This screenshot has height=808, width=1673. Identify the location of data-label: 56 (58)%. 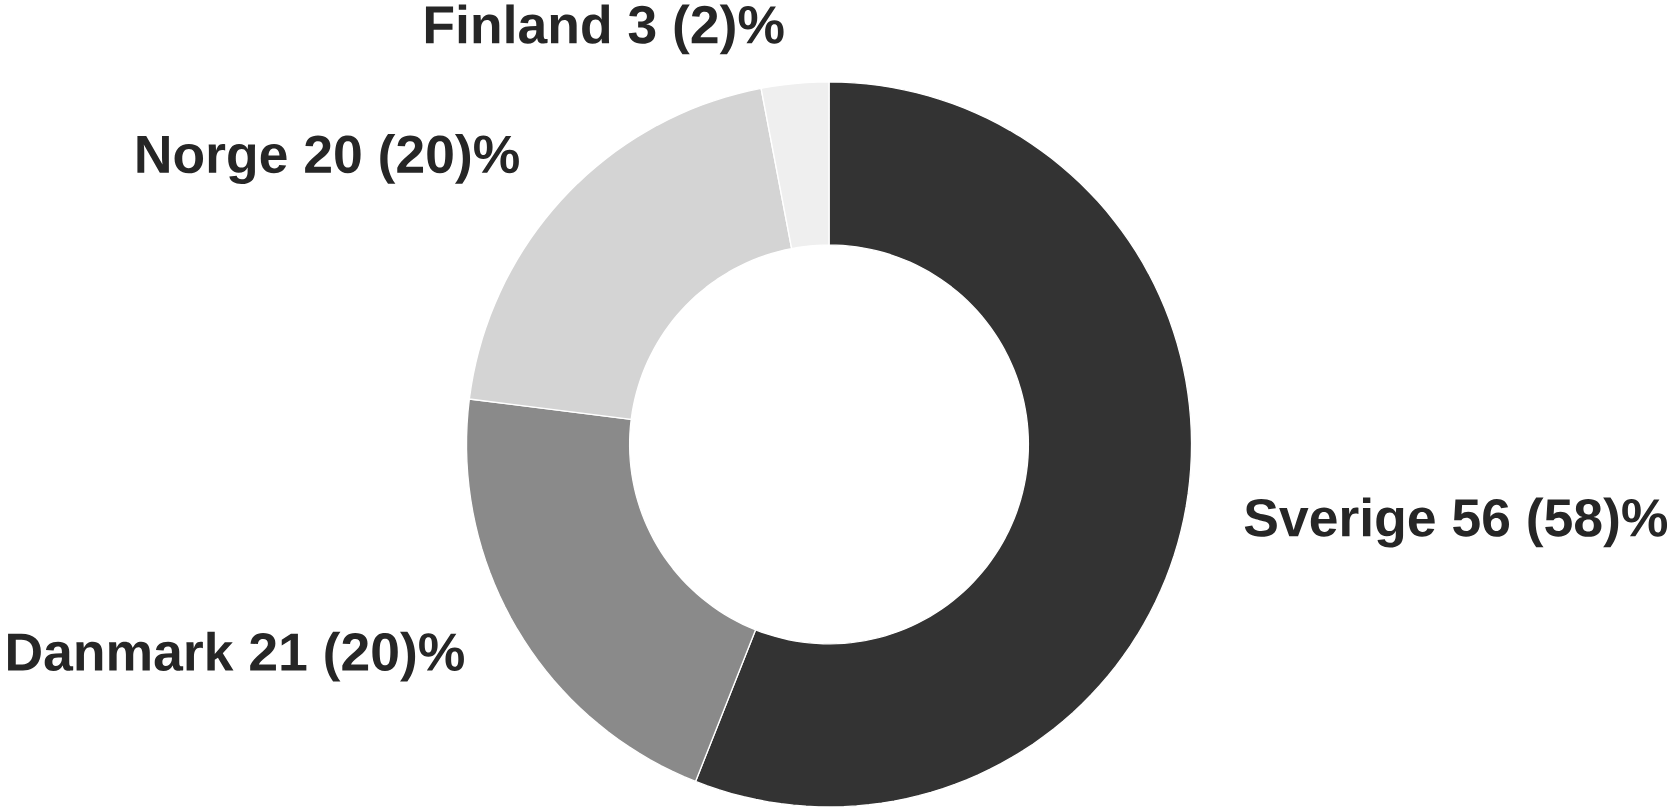
(1560, 522).